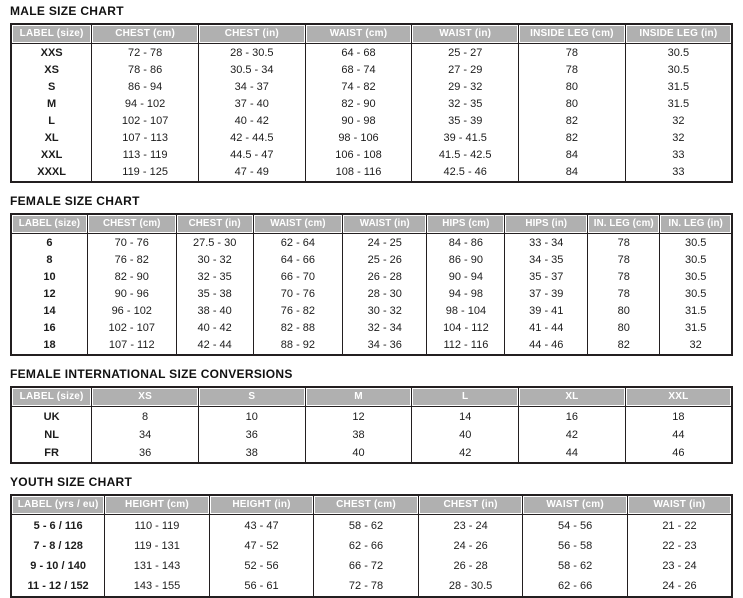 The width and height of the screenshot is (743, 598). What do you see at coordinates (157, 566) in the screenshot?
I see `table-cell: 131 - 143` at bounding box center [157, 566].